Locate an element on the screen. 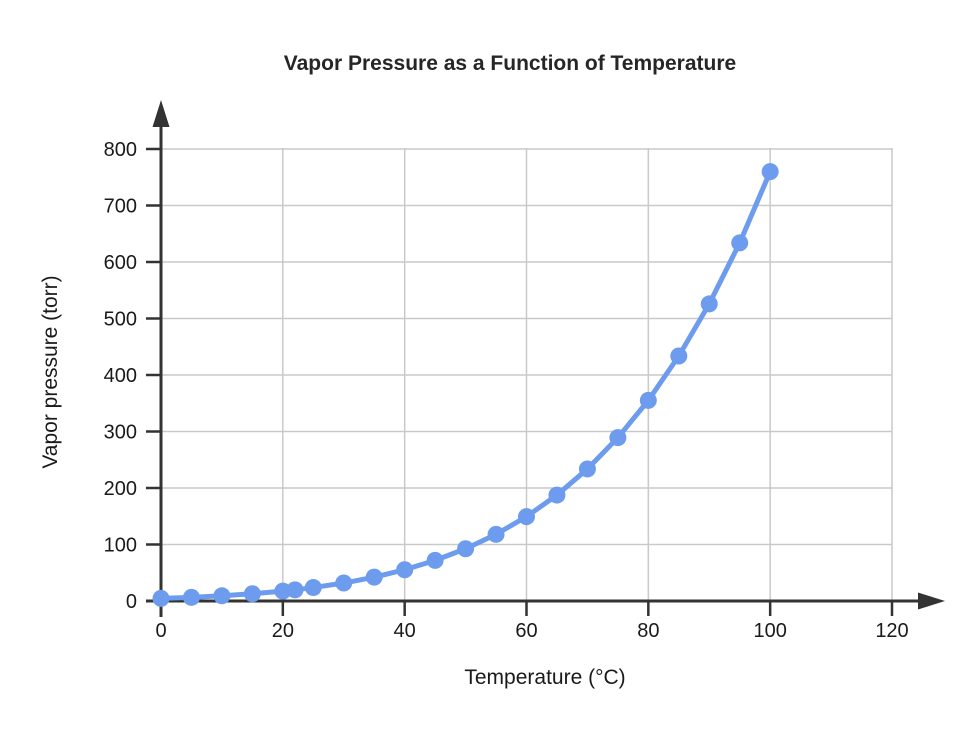  x-axis-arrowhead-icon is located at coordinates (931, 601).